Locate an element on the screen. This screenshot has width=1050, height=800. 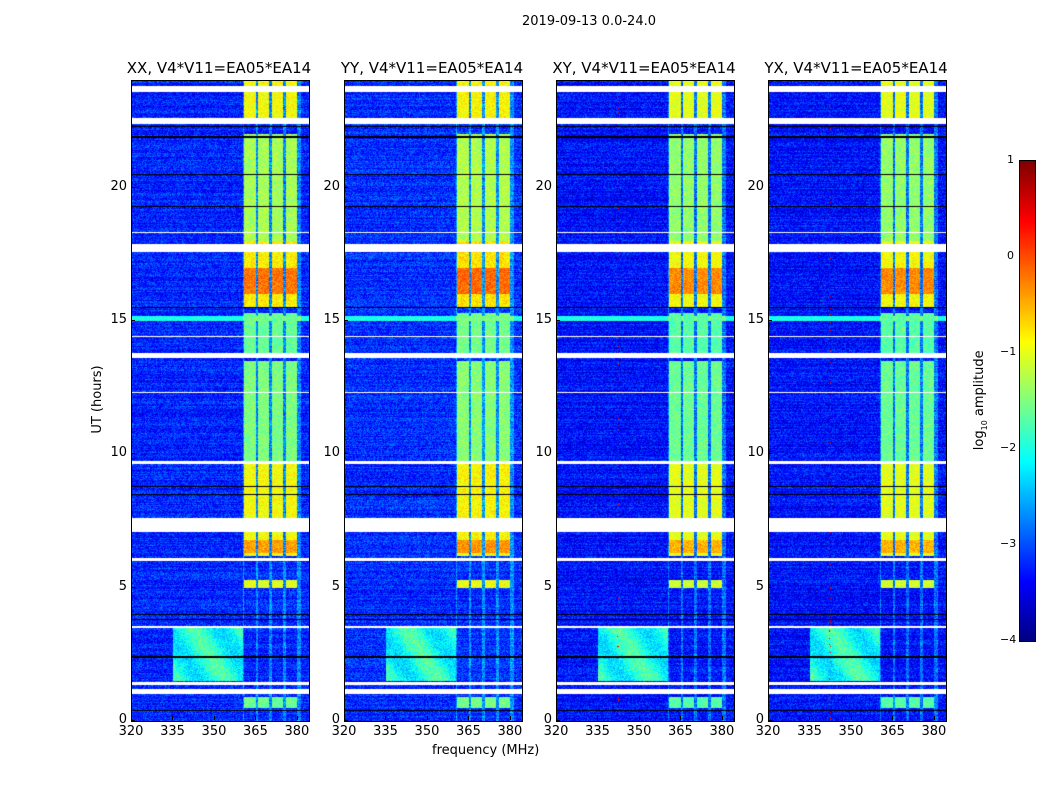
panel-title: XY, V4*V11=EA05*EA14 is located at coordinates (644, 68).